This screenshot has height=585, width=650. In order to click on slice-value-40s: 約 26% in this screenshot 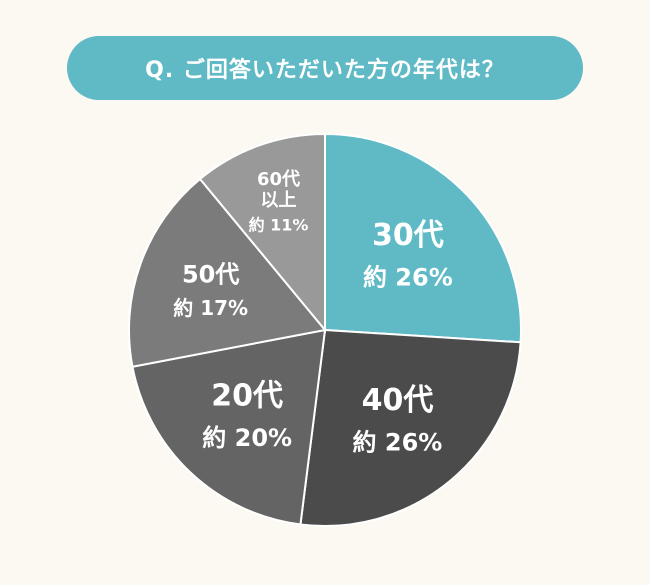, I will do `click(398, 443)`.